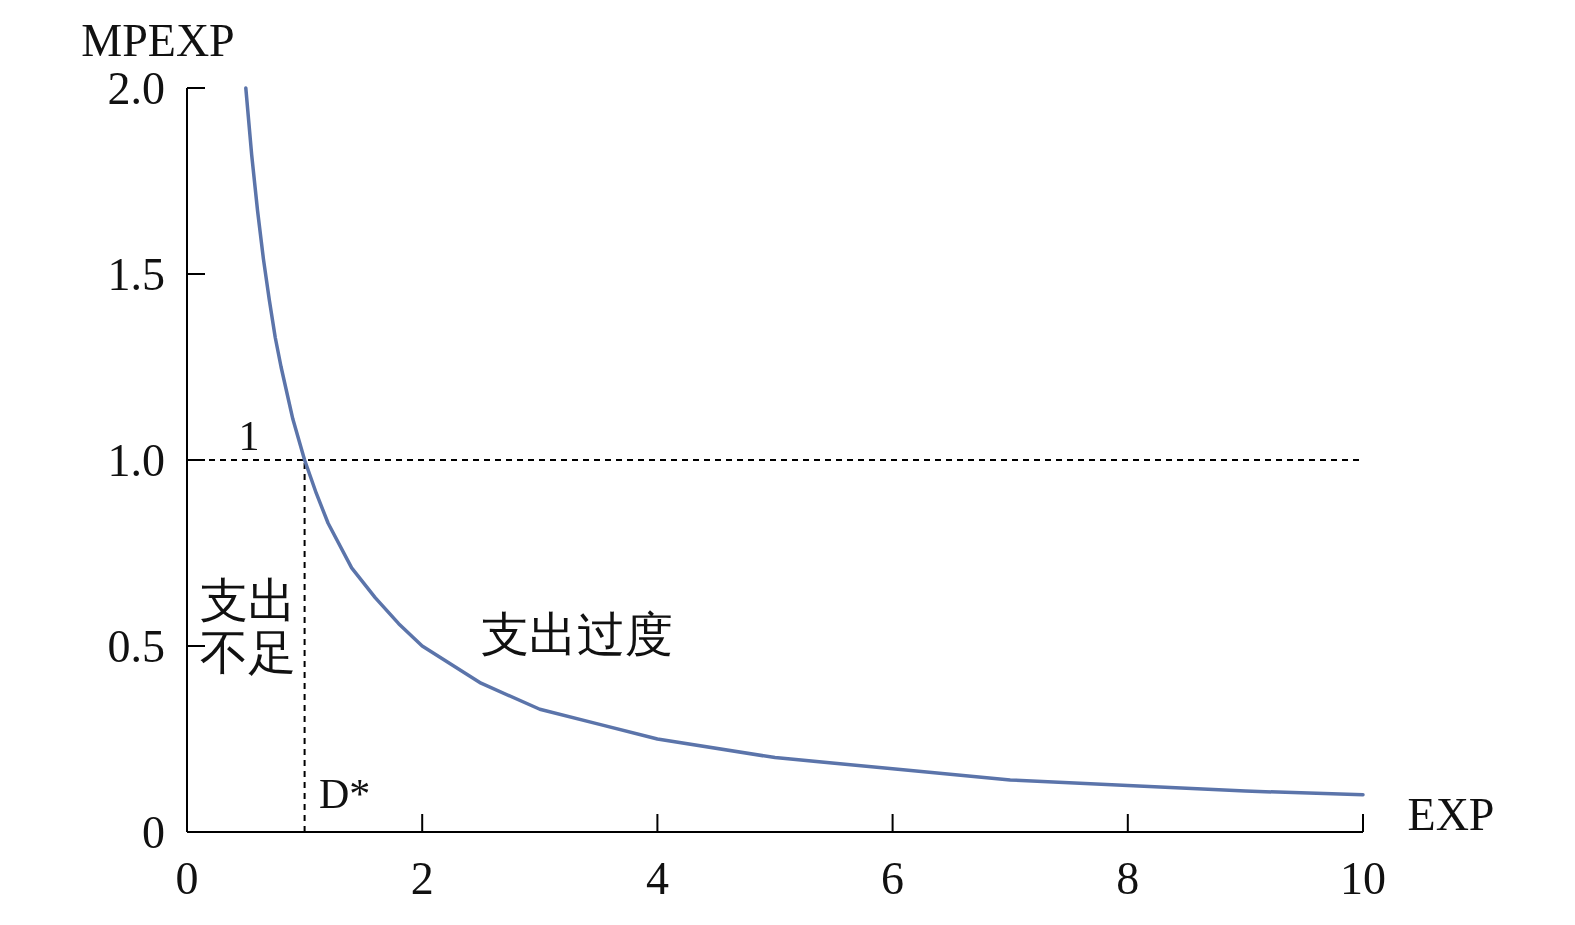  Describe the element at coordinates (577, 634) in the screenshot. I see `annotation: 支出过度` at that location.